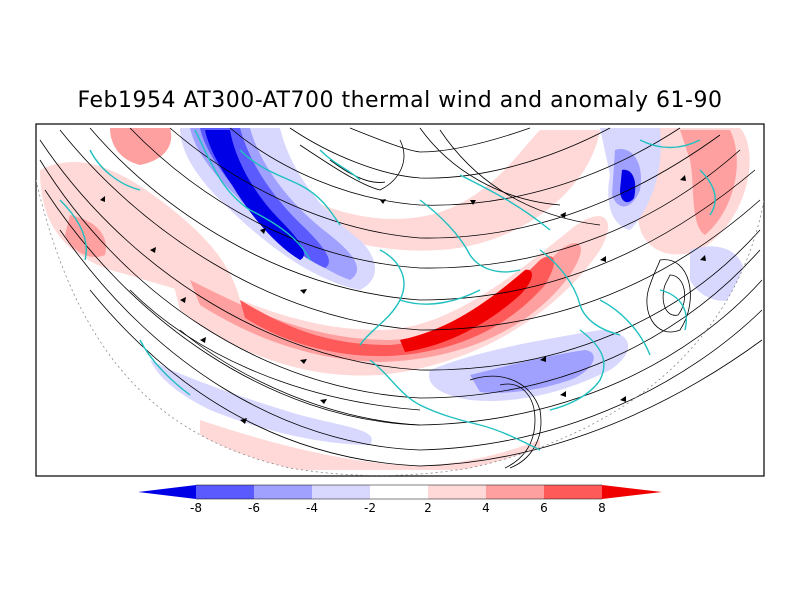  I want to click on neg-anomaly-medium-se, so click(532, 371).